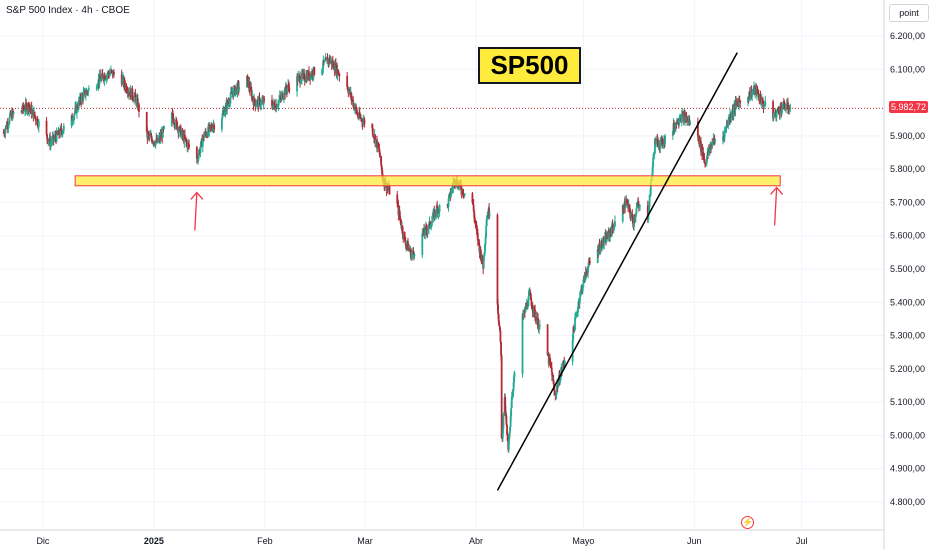  Describe the element at coordinates (265, 541) in the screenshot. I see `x-tick-label: Feb` at that location.